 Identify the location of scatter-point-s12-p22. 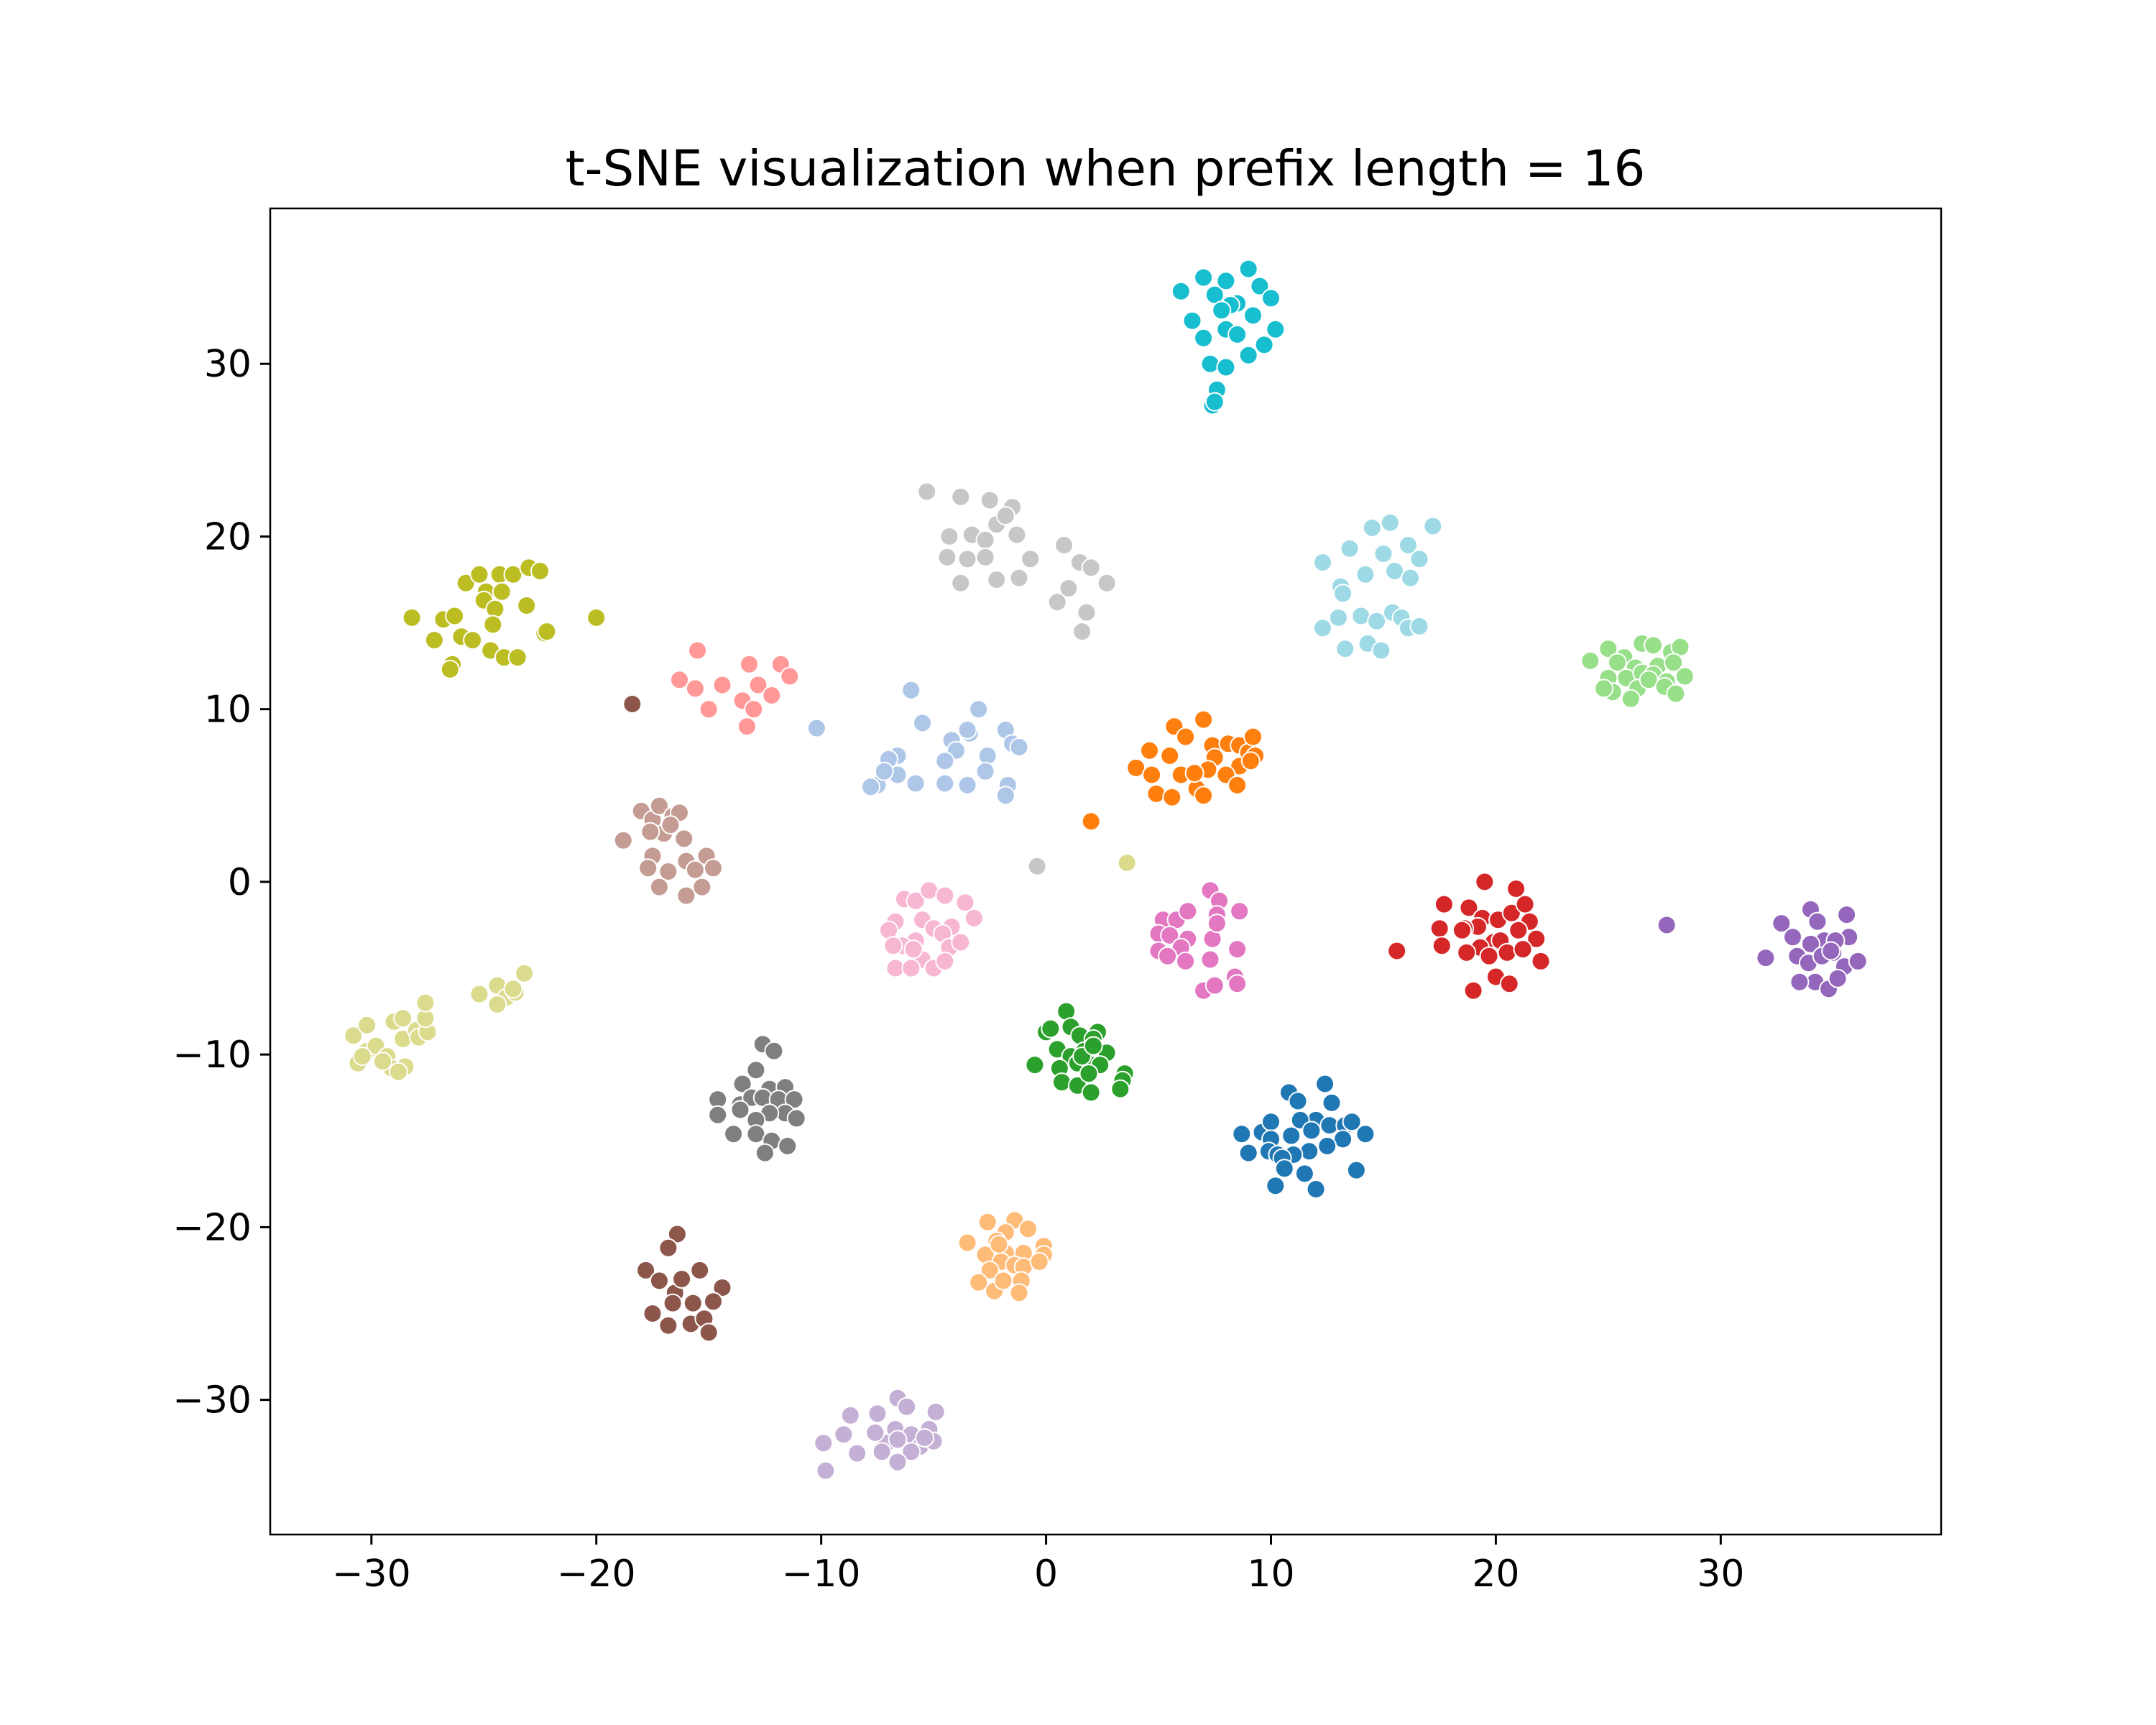
(1489, 956).